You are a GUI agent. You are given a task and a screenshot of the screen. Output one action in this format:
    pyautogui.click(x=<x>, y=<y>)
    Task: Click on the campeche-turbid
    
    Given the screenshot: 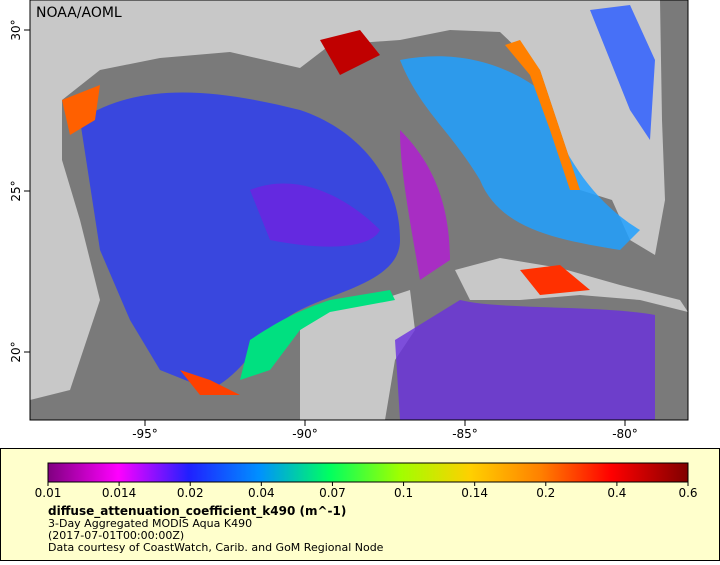 What is the action you would take?
    pyautogui.click(x=210, y=382)
    